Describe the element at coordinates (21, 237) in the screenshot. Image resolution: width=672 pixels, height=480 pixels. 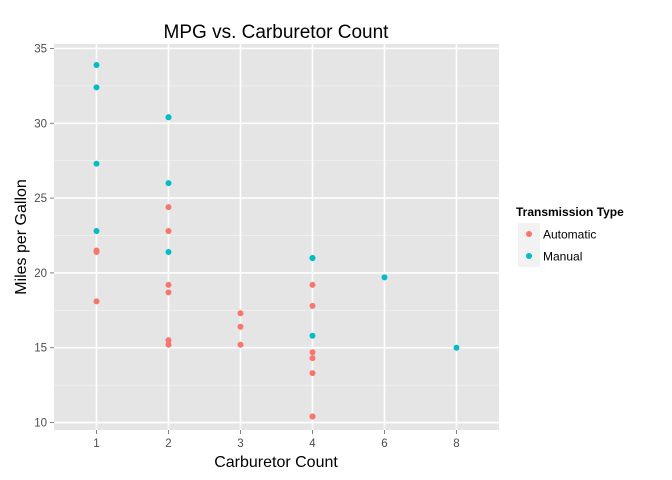
I see `y-axis-label: Miles per Gallon` at that location.